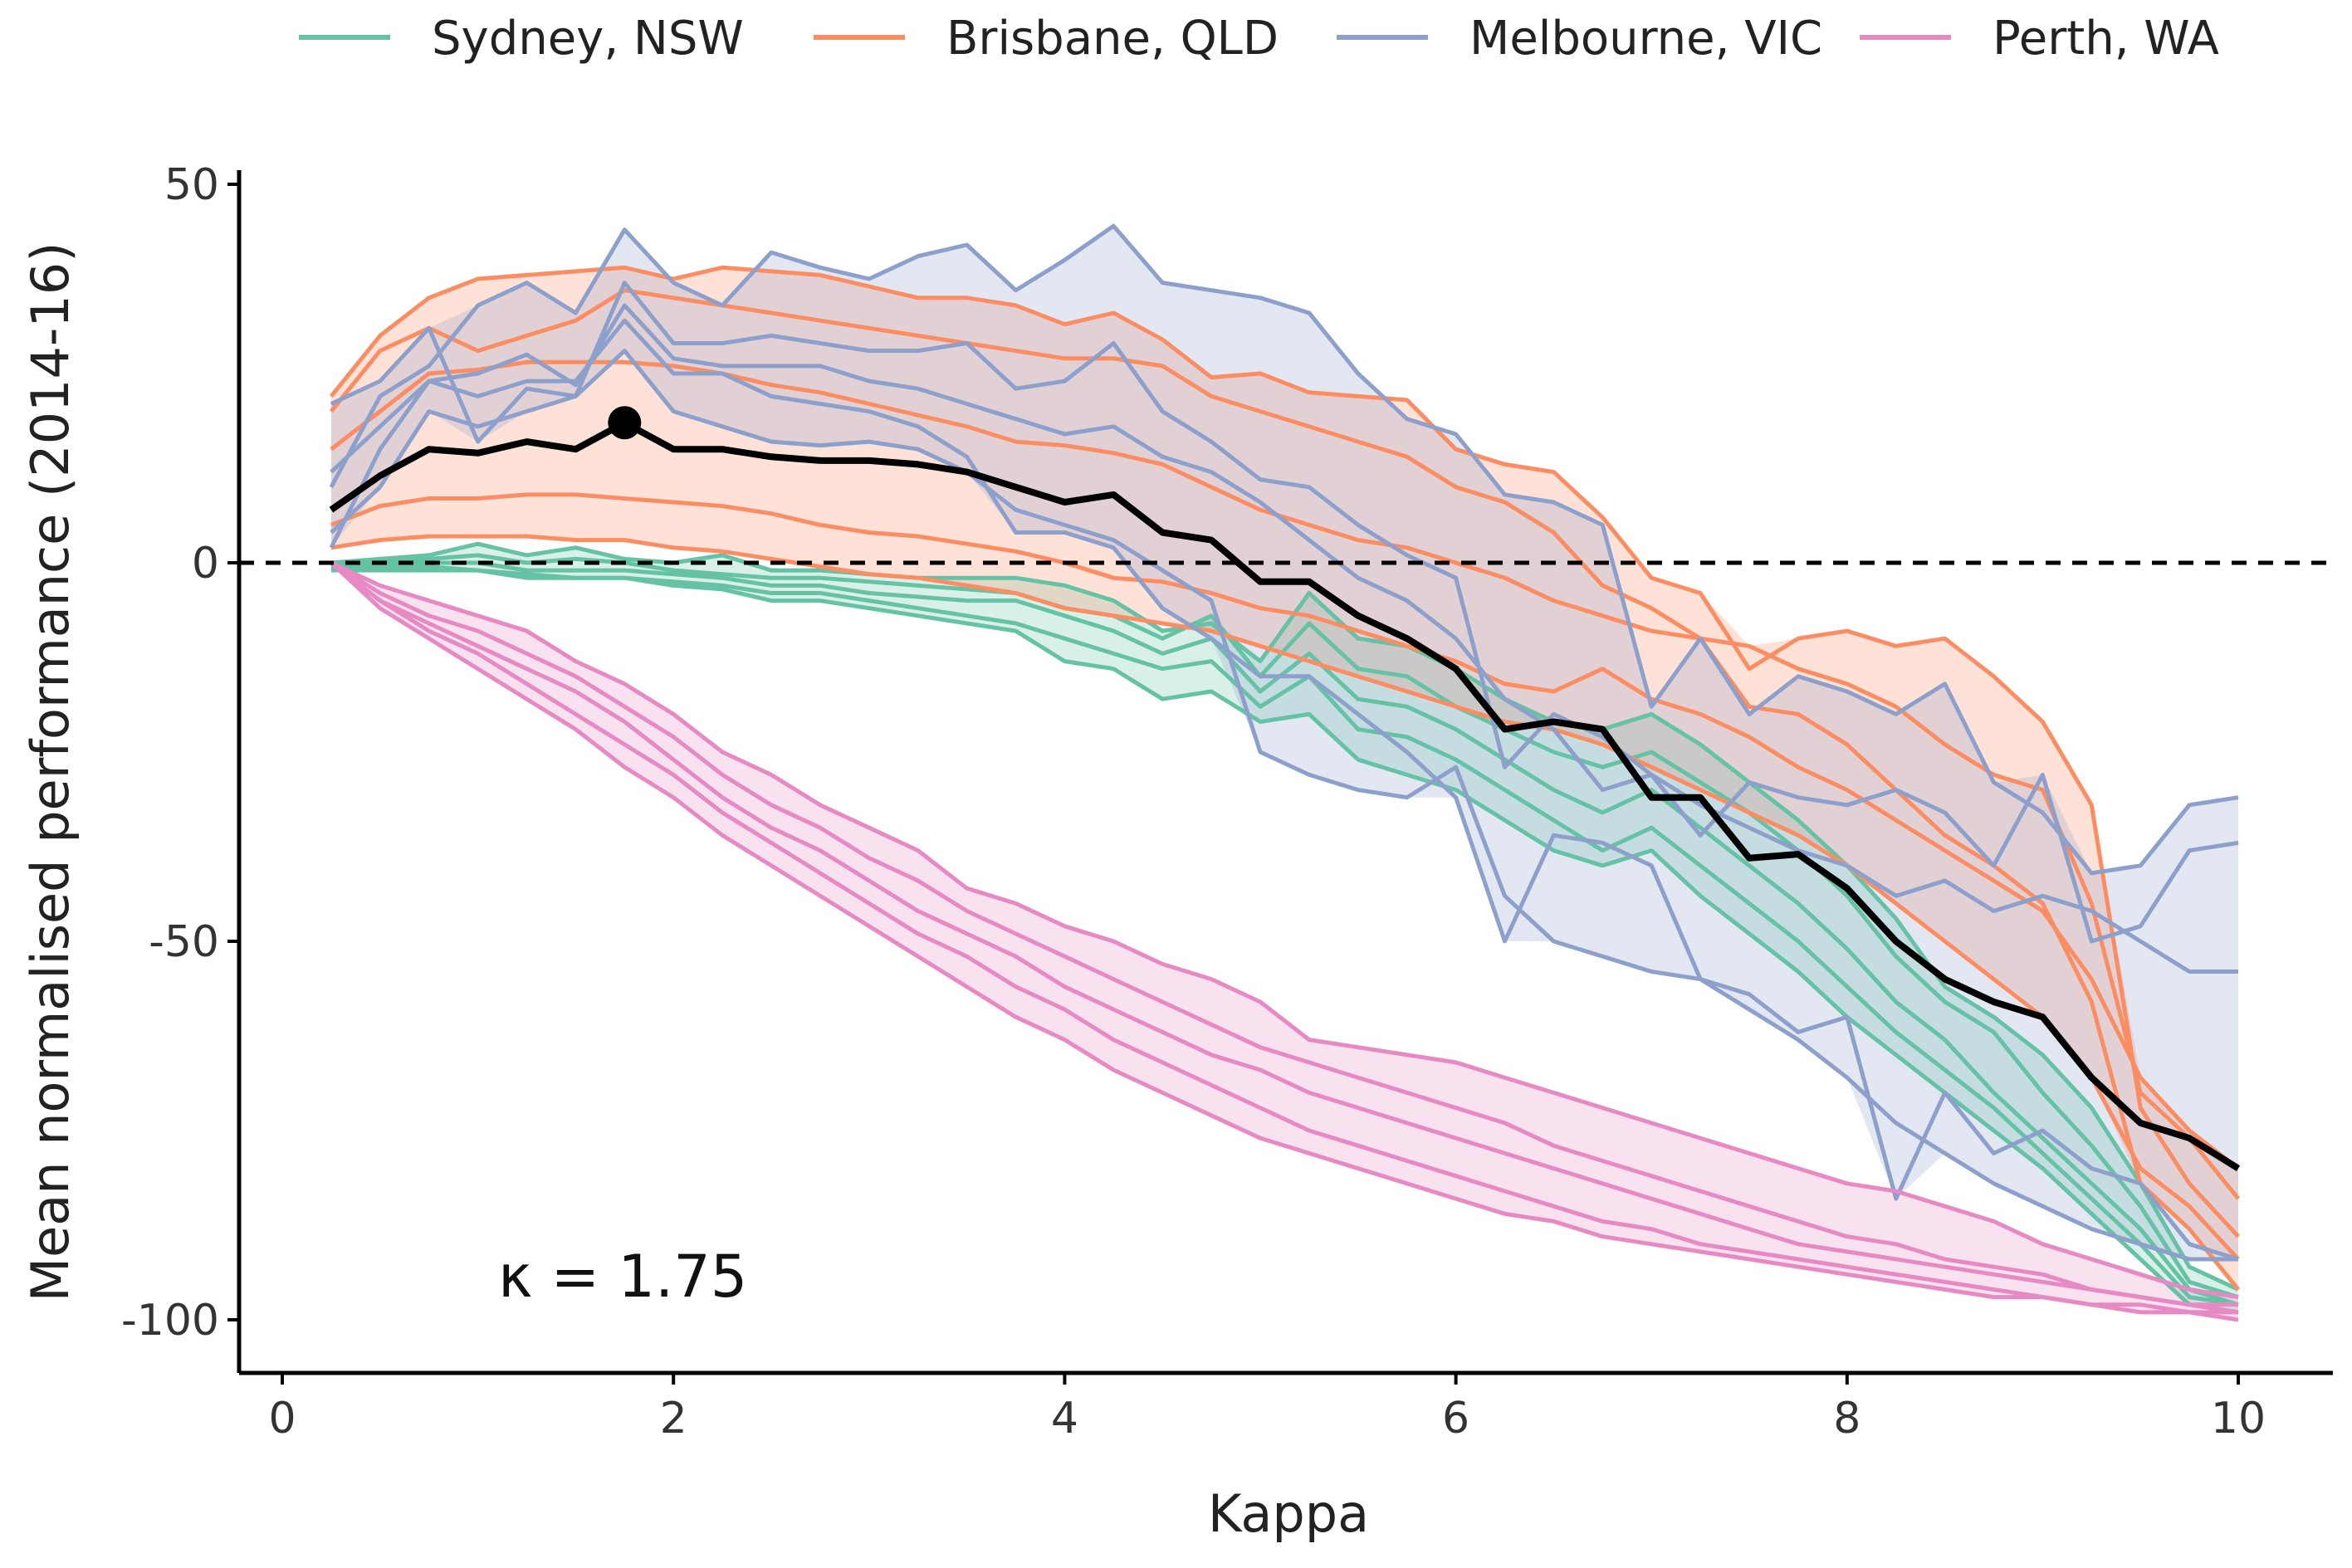  I want to click on legend-label: Sydney, NSW, so click(588, 39).